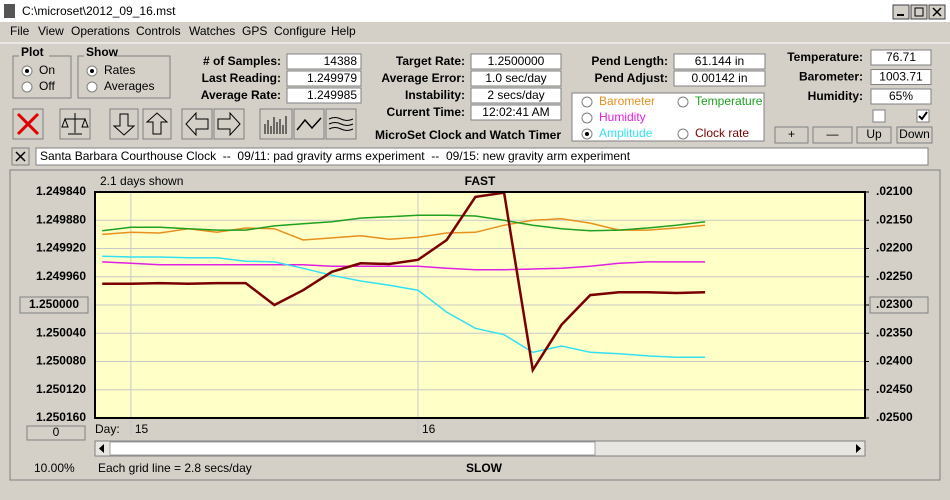  What do you see at coordinates (61, 191) in the screenshot?
I see `y-tick-label: 1.249840` at bounding box center [61, 191].